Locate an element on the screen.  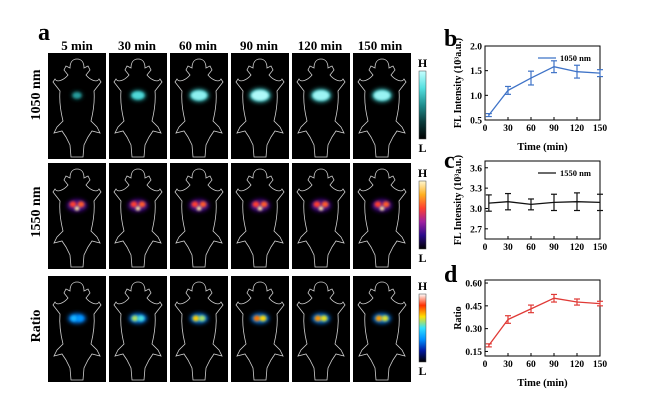
x-axis-label: Time (min) is located at coordinates (542, 147).